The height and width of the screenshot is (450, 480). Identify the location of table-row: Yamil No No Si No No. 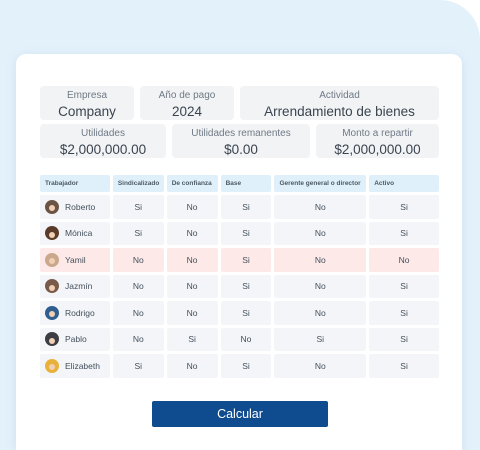
(239, 260).